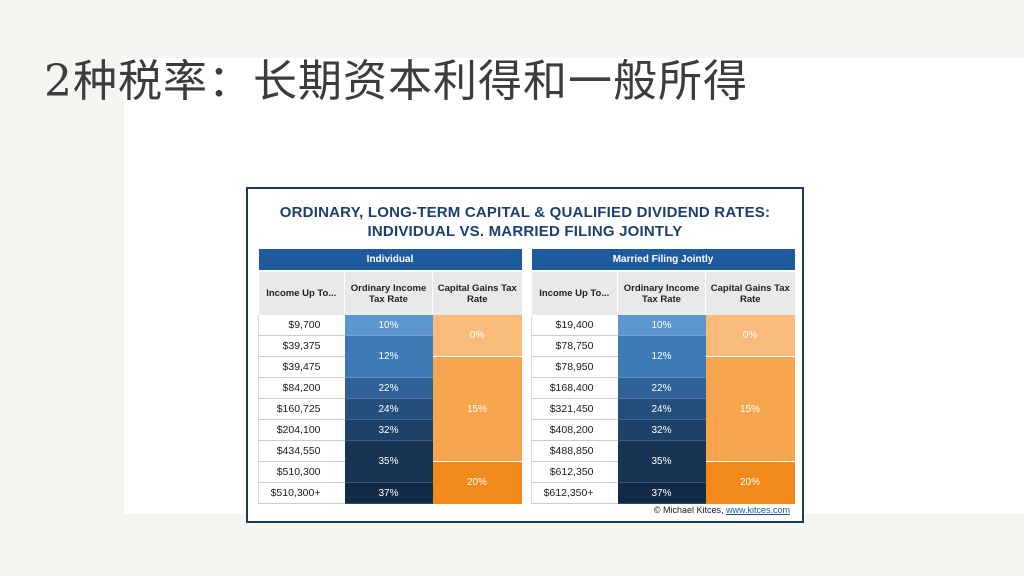 This screenshot has width=1024, height=576. I want to click on income-amount: $612,350, so click(574, 472).